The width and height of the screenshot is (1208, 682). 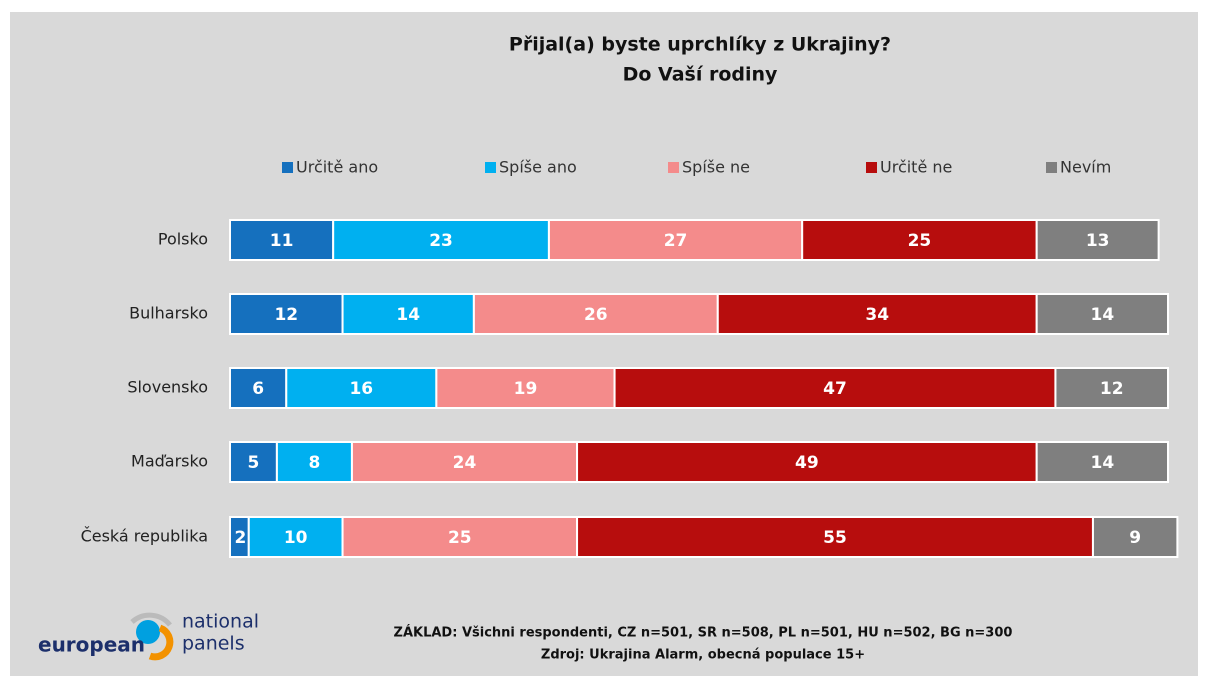 I want to click on data-label: 16, so click(x=361, y=389).